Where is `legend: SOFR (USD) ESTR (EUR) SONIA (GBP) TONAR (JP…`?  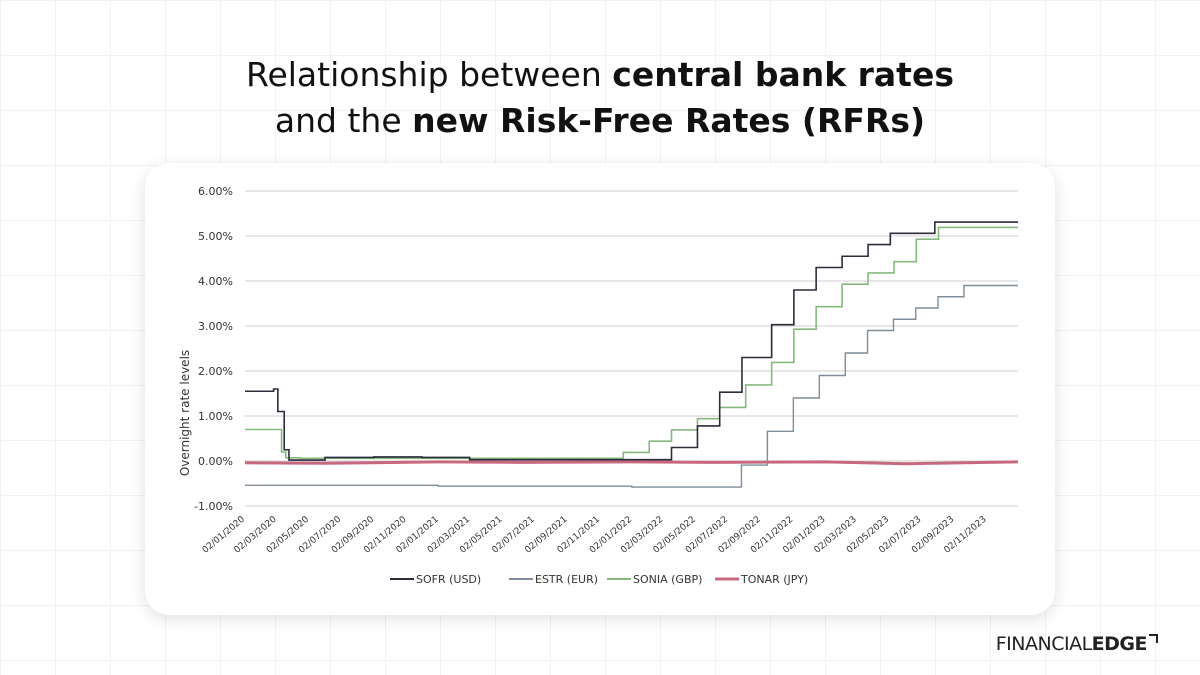
legend: SOFR (USD) ESTR (EUR) SONIA (GBP) TONAR (JP… is located at coordinates (599, 579).